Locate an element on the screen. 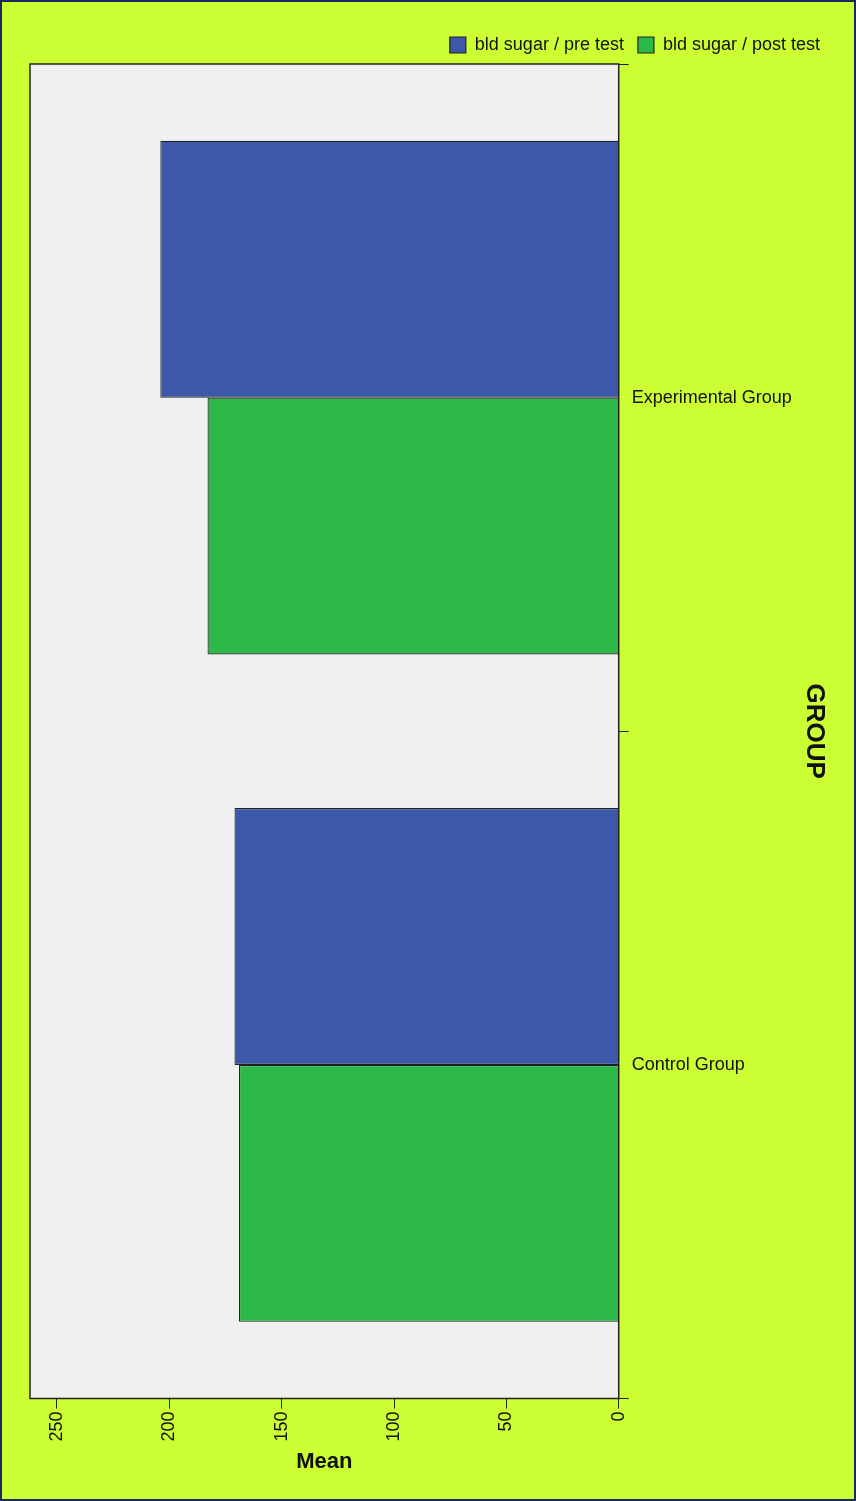 Image resolution: width=856 pixels, height=1501 pixels. x-tick-label: 50 is located at coordinates (505, 1421).